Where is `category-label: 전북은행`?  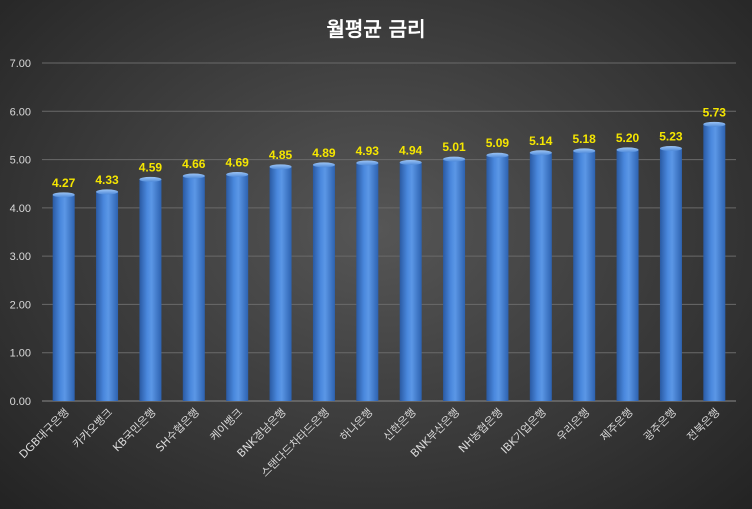 category-label: 전북은행 is located at coordinates (704, 425).